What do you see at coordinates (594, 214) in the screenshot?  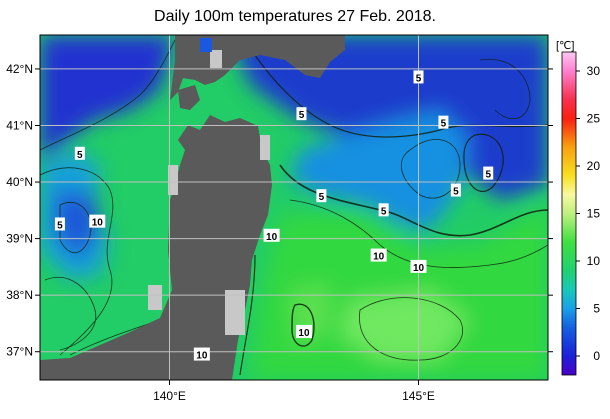 I see `colorbar-tick-label: 15` at bounding box center [594, 214].